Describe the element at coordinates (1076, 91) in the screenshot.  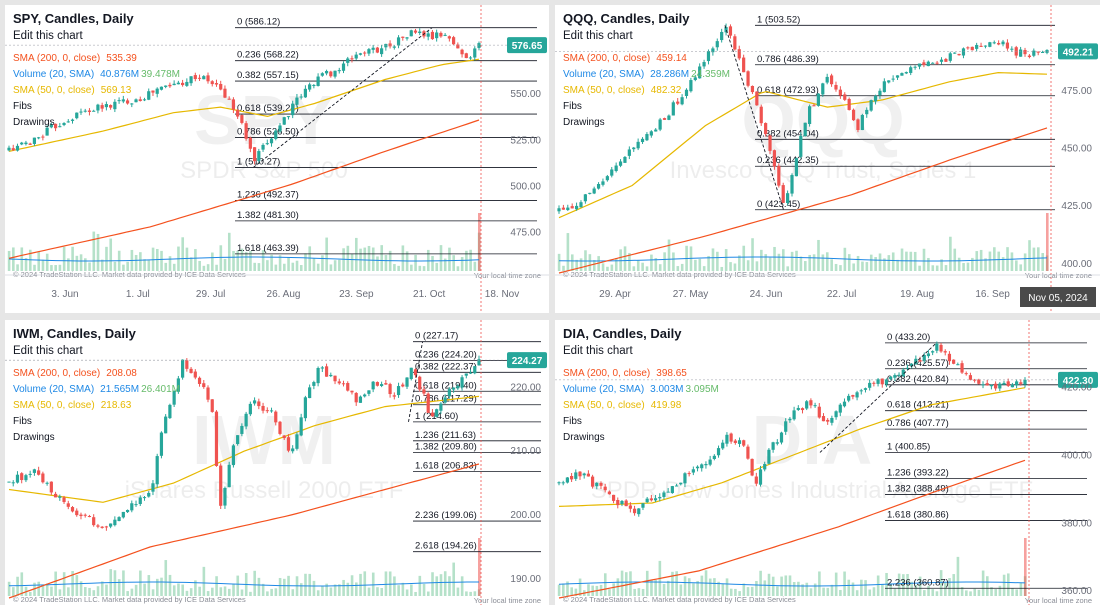
I see `price-axis-tick: 475.00` at that location.